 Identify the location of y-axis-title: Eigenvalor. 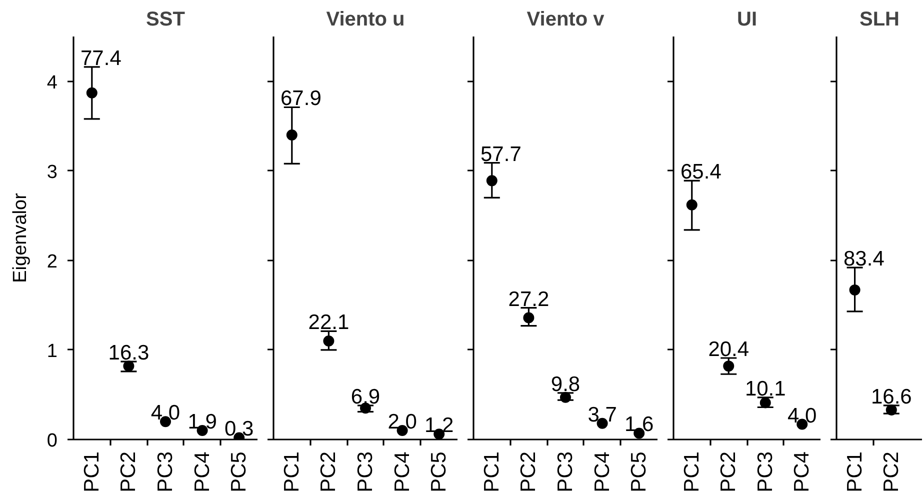
(20, 237).